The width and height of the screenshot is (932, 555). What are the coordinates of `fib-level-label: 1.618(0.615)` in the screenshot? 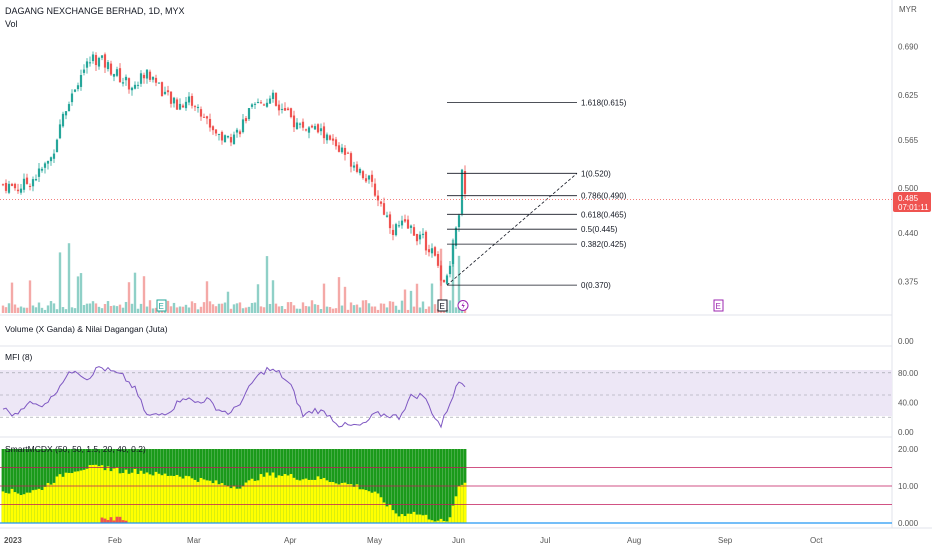 It's located at (604, 103).